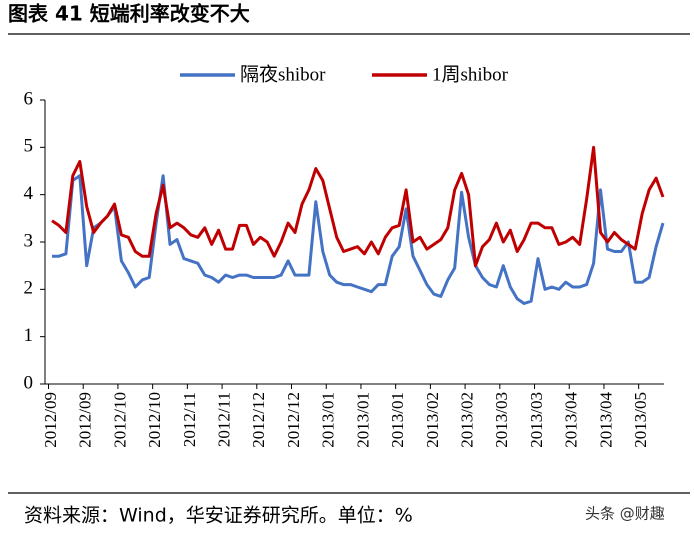  Describe the element at coordinates (640, 420) in the screenshot. I see `x-tick-label: 2013/05` at that location.